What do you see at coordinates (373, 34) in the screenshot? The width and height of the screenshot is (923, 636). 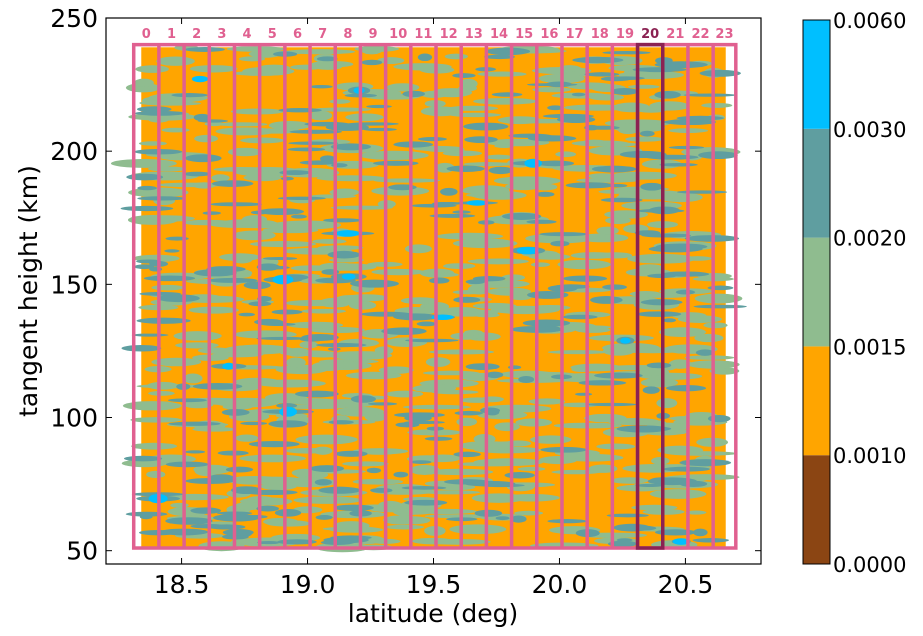 I see `strip-label: 9` at bounding box center [373, 34].